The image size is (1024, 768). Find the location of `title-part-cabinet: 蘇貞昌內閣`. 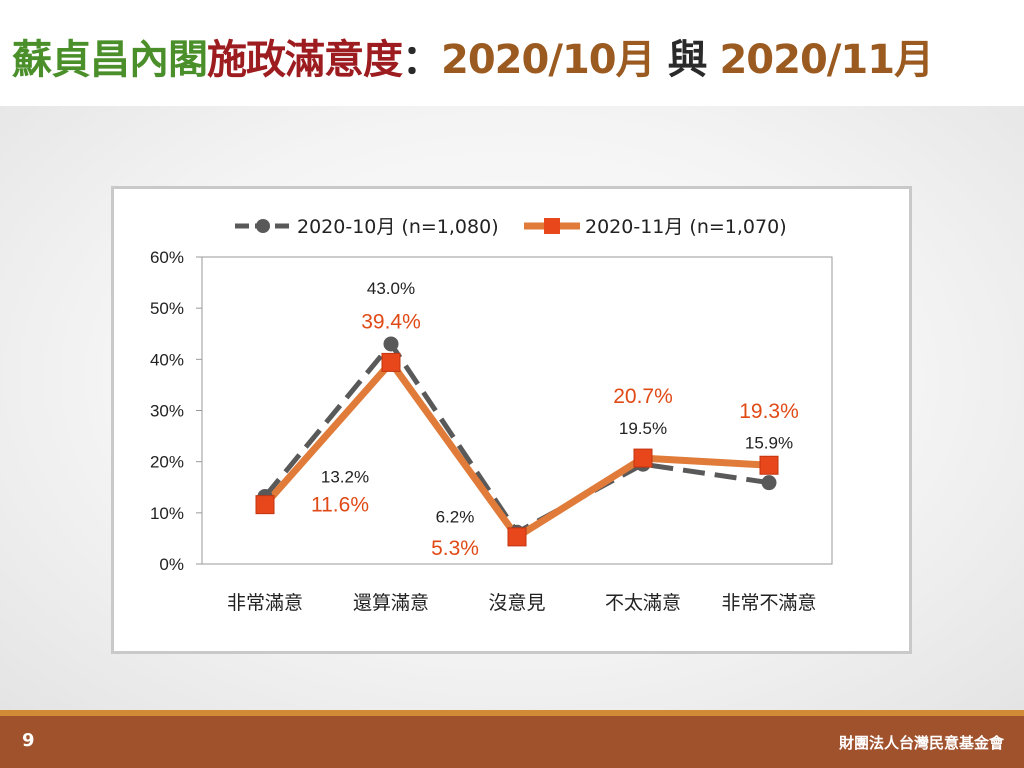

title-part-cabinet: 蘇貞昌內閣 is located at coordinates (110, 60).